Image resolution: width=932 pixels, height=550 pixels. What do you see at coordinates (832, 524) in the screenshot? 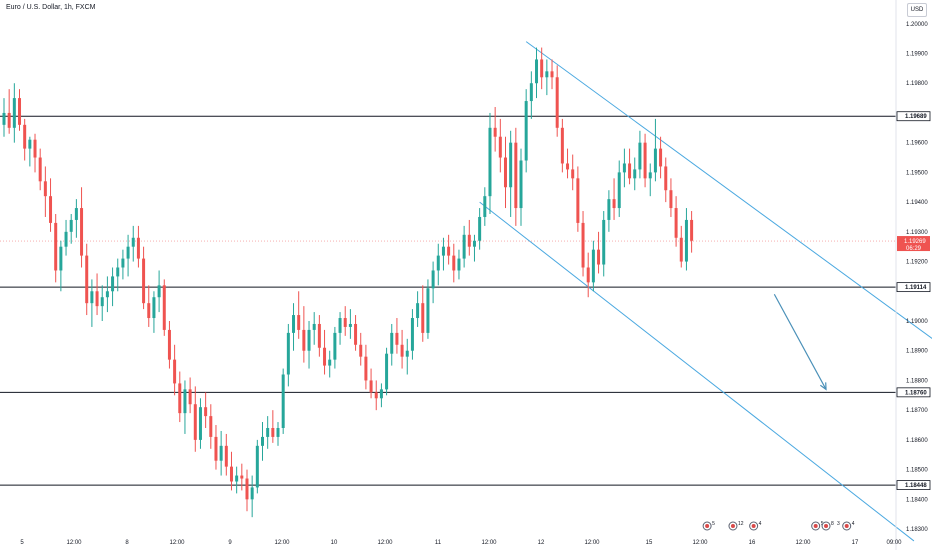
I see `event-count-label: 8` at bounding box center [832, 524].